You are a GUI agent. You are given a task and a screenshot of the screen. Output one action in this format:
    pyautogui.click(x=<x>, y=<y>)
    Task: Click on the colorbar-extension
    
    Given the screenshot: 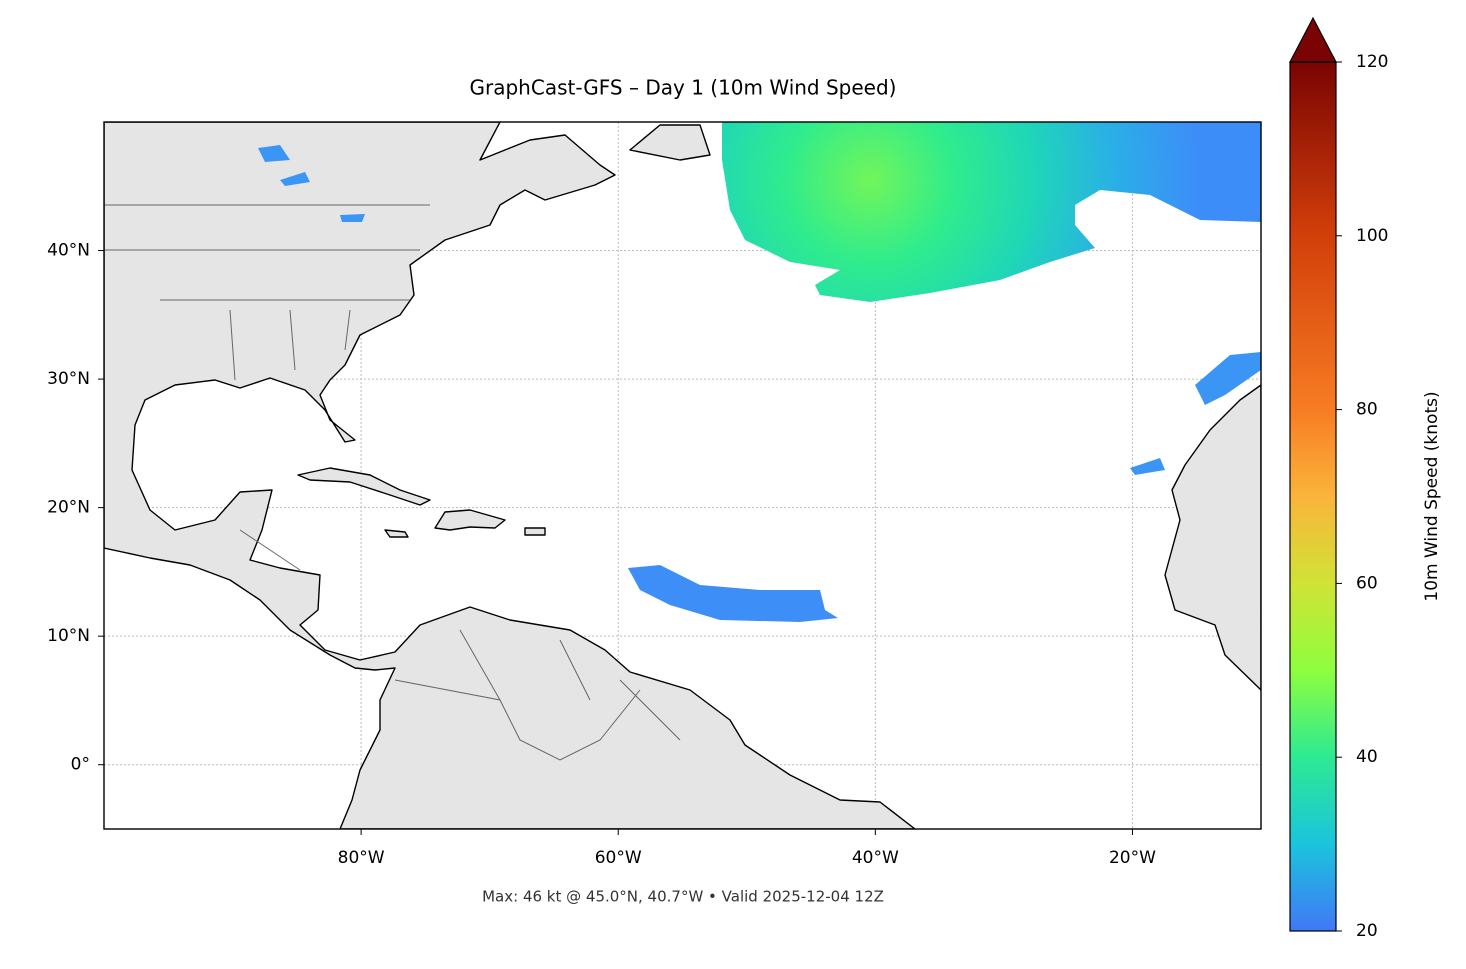 What is the action you would take?
    pyautogui.click(x=1313, y=39)
    